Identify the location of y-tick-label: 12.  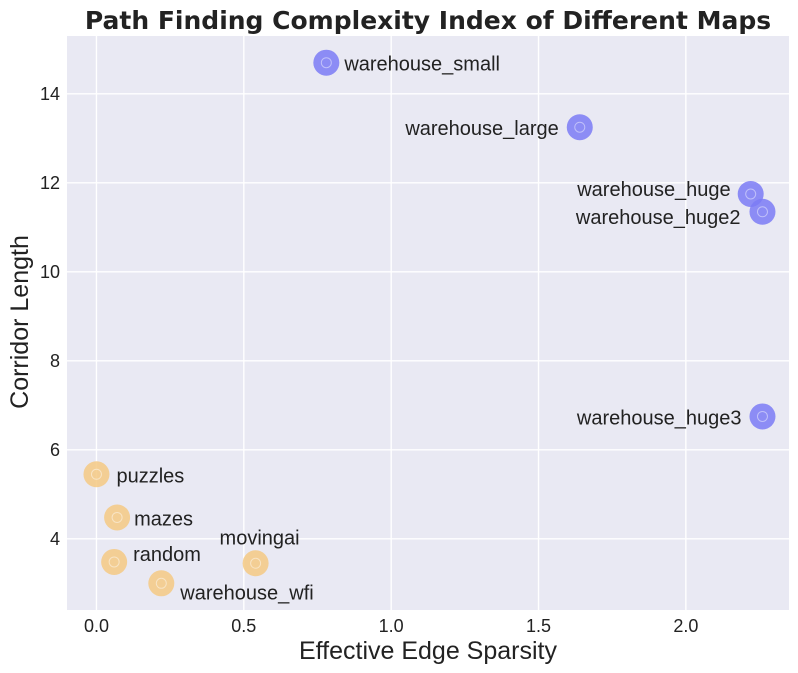
(50, 183).